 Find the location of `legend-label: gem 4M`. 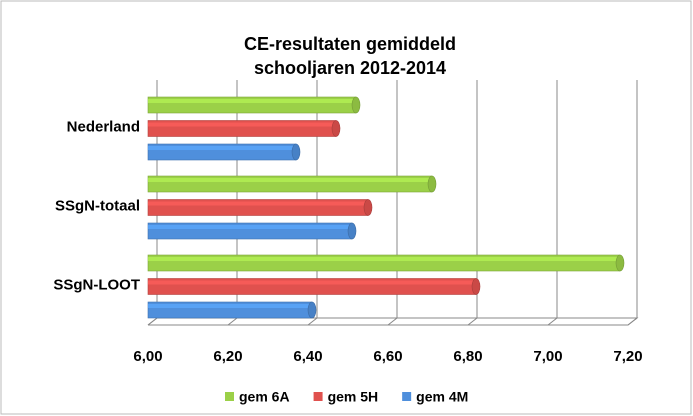

legend-label: gem 4M is located at coordinates (442, 397).